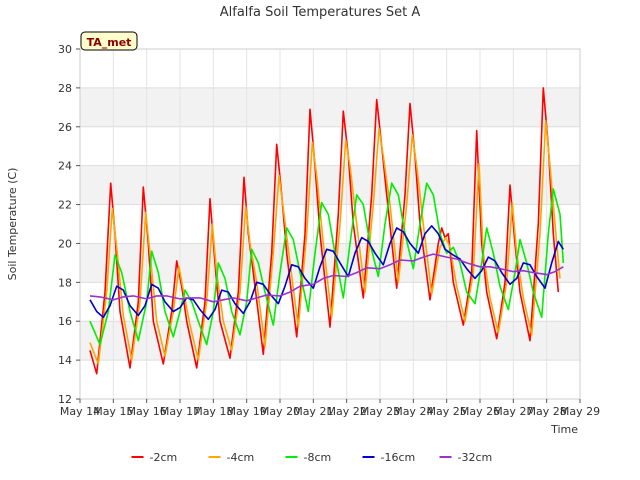 The image size is (640, 480). What do you see at coordinates (65, 321) in the screenshot?
I see `y-tick-label: 16` at bounding box center [65, 321].